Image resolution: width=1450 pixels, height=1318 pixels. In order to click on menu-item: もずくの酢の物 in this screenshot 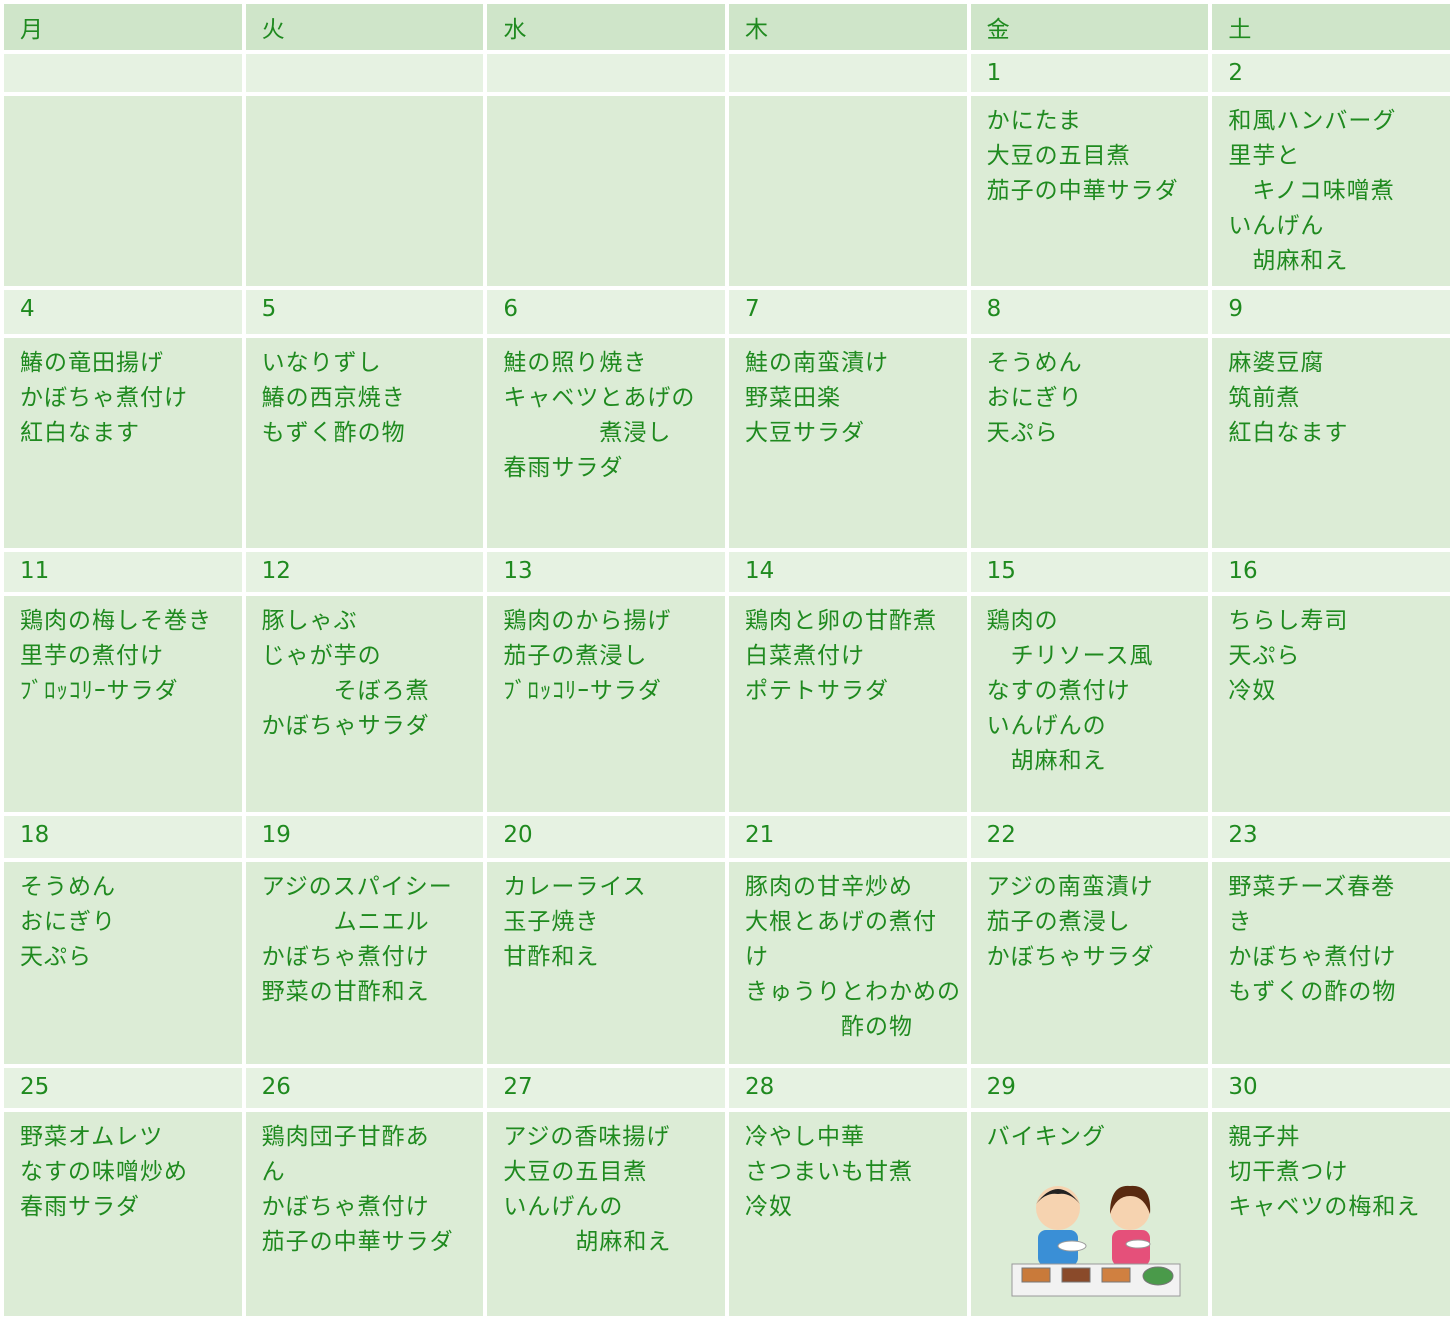, I will do `click(1312, 992)`.